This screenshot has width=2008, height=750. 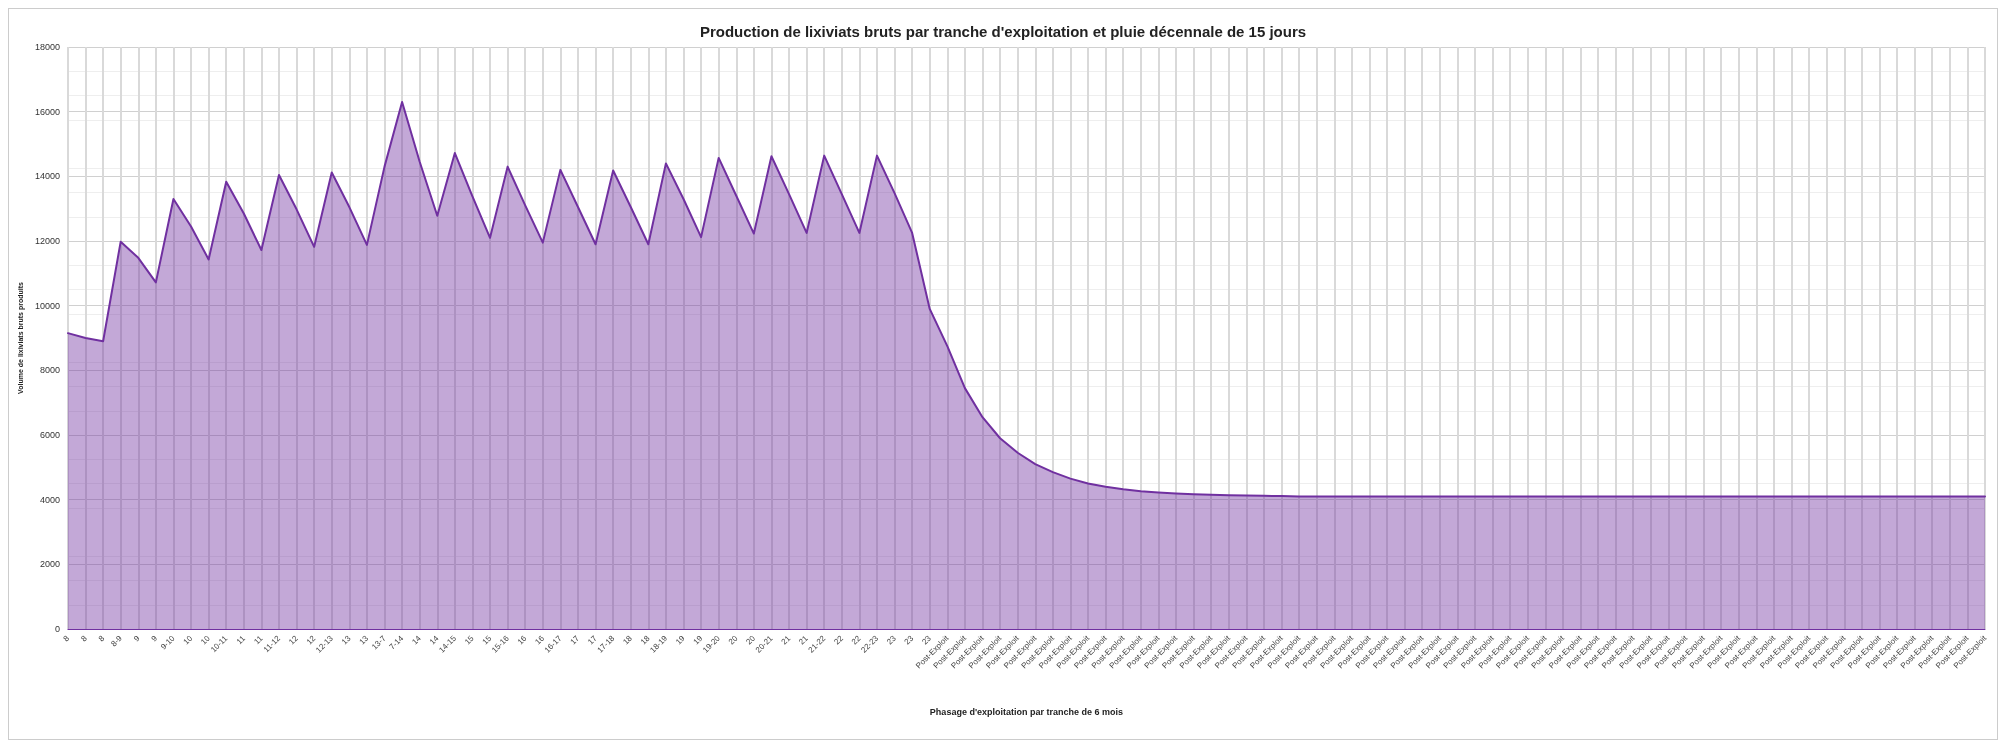 What do you see at coordinates (396, 642) in the screenshot?
I see `x-tick-label: 7-14` at bounding box center [396, 642].